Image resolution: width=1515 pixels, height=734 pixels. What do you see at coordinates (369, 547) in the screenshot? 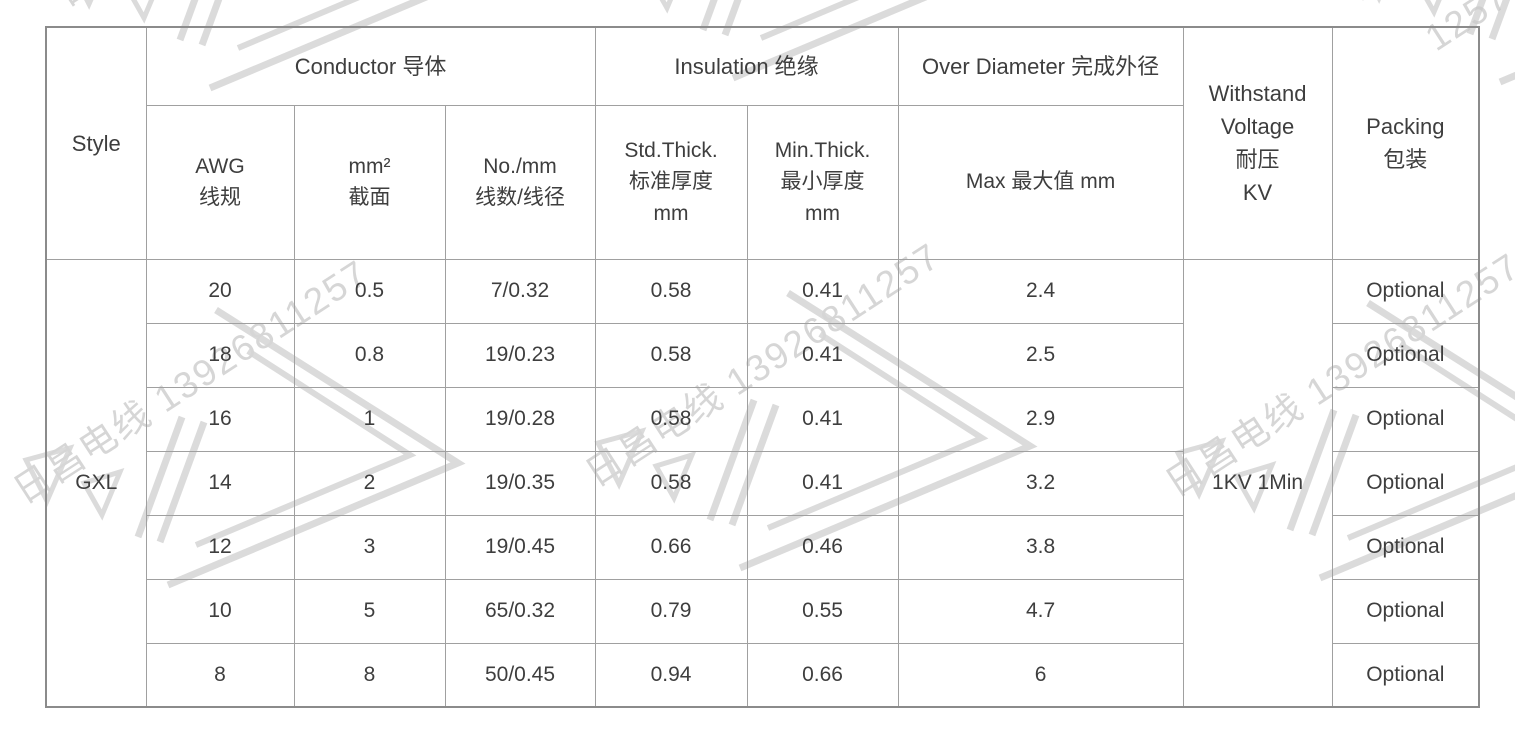
I see `mm2-cell: 3` at bounding box center [369, 547].